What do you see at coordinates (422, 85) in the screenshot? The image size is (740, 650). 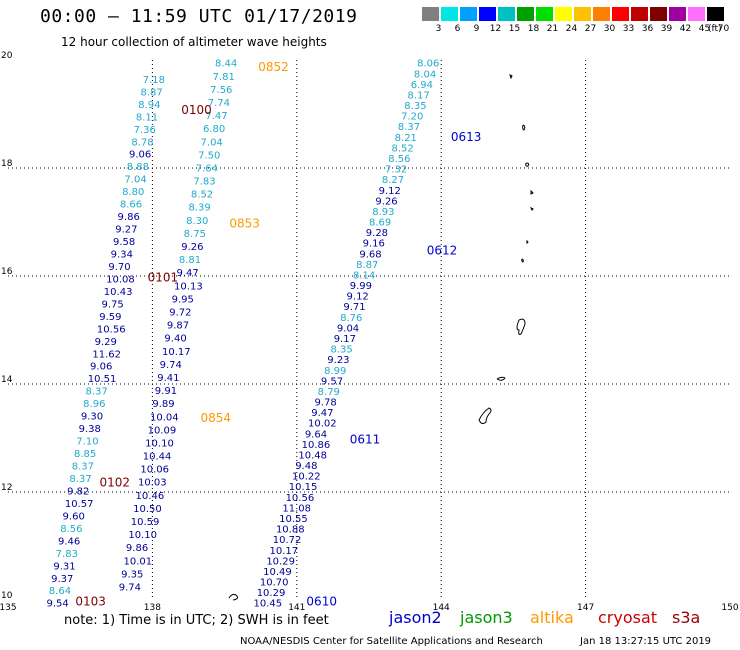 I see `swh-value: 6.94` at bounding box center [422, 85].